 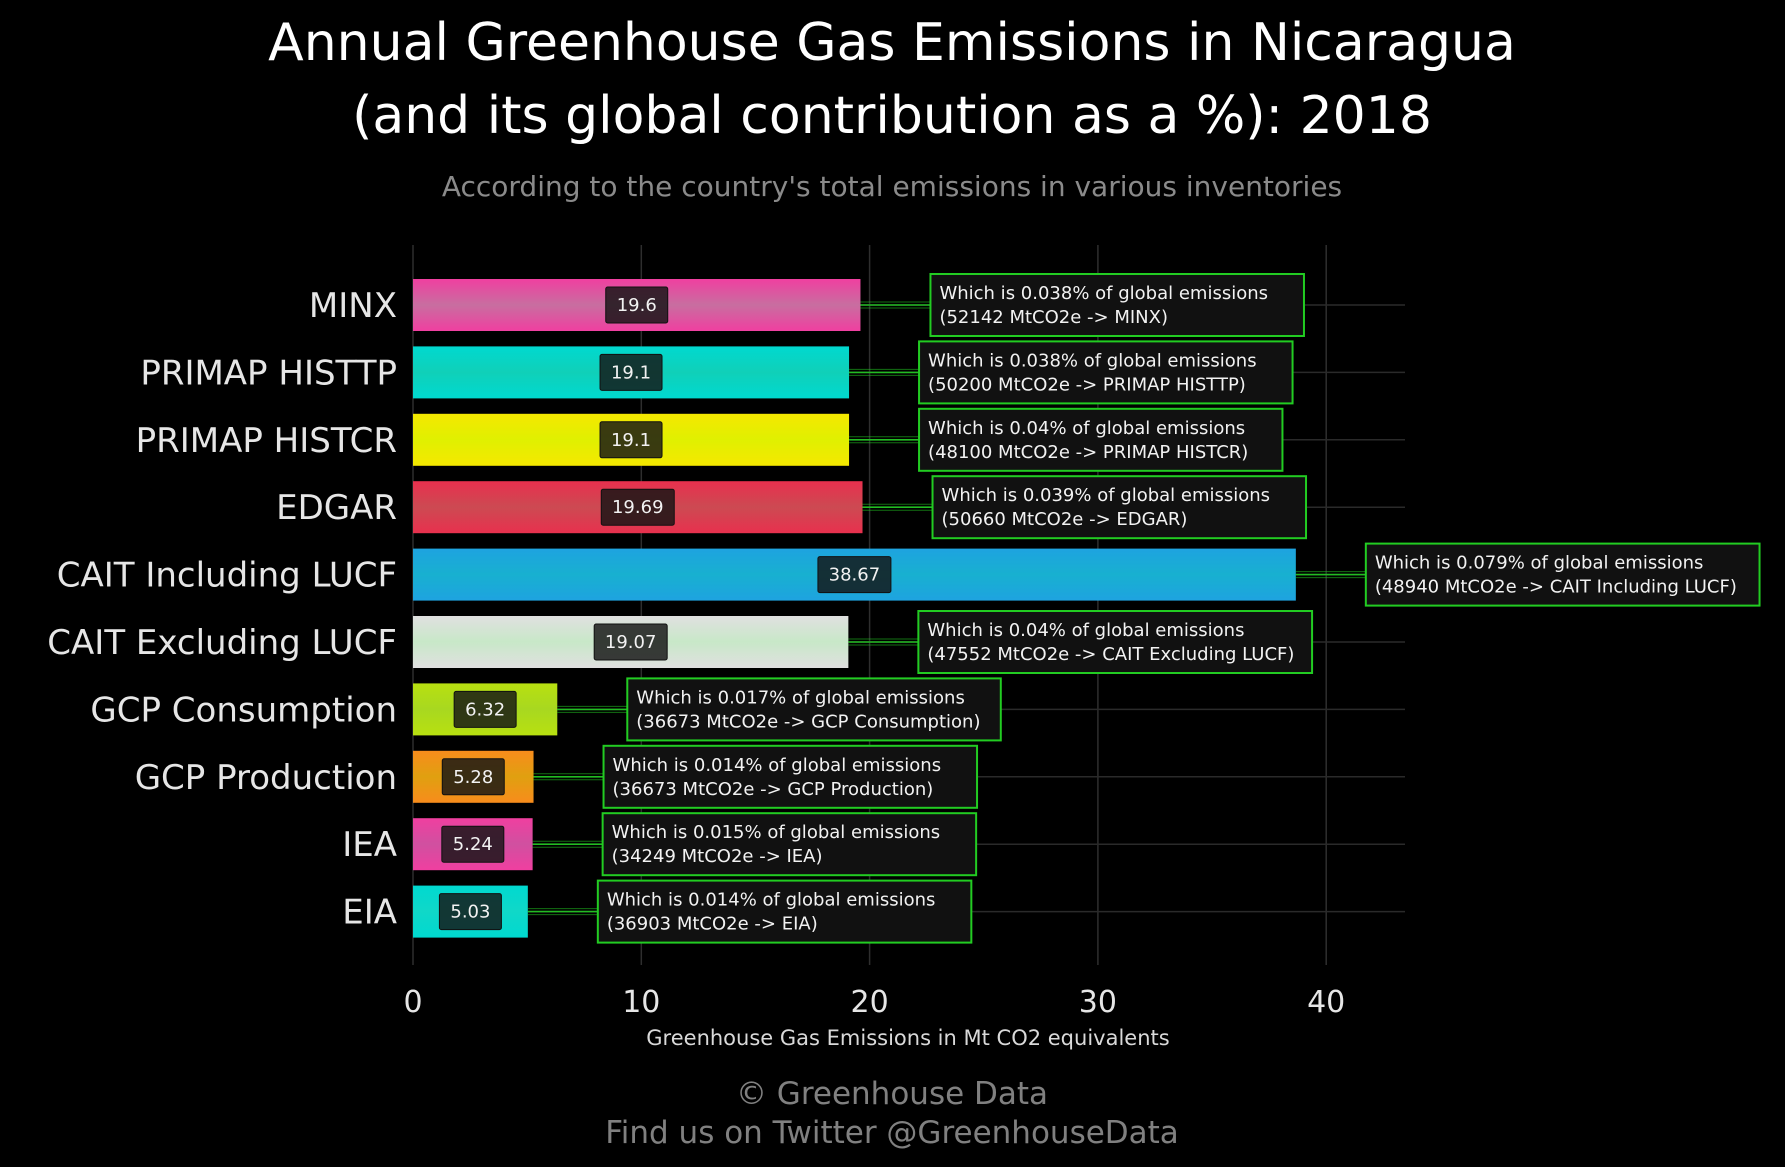 I want to click on annotation-line1: Which is 0.079% of global emissions, so click(x=1539, y=563).